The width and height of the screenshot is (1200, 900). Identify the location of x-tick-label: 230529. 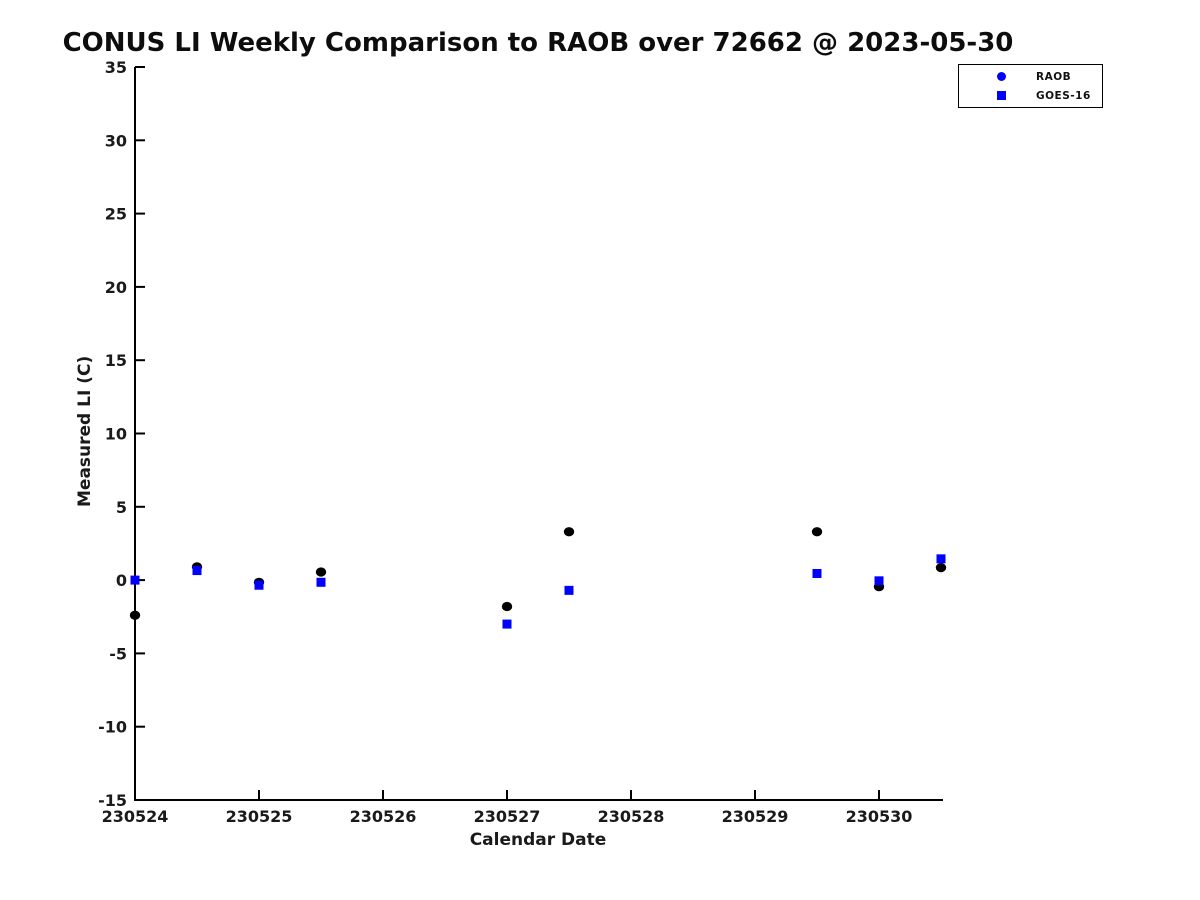
(755, 816).